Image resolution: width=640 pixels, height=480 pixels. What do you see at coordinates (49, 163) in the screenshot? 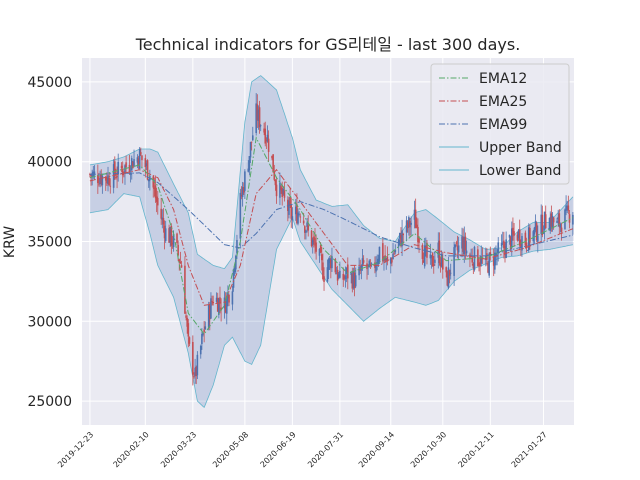
I see `y-tick-label: 40000` at bounding box center [49, 163].